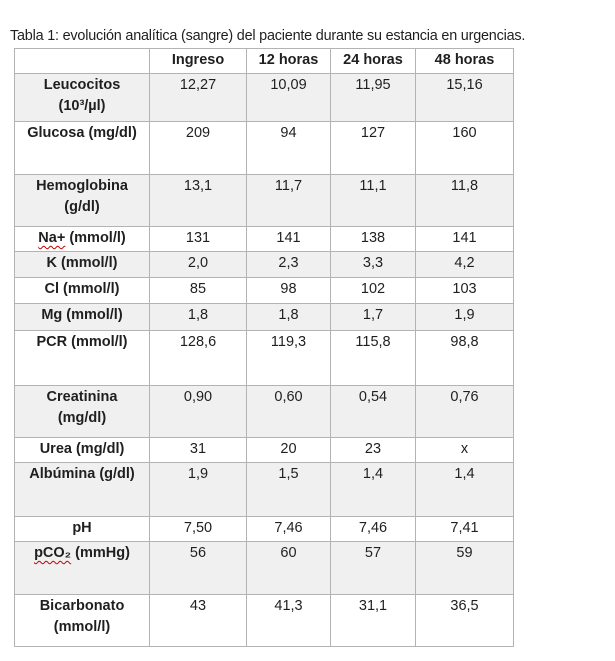  Describe the element at coordinates (288, 450) in the screenshot. I see `value-cell: 20` at that location.